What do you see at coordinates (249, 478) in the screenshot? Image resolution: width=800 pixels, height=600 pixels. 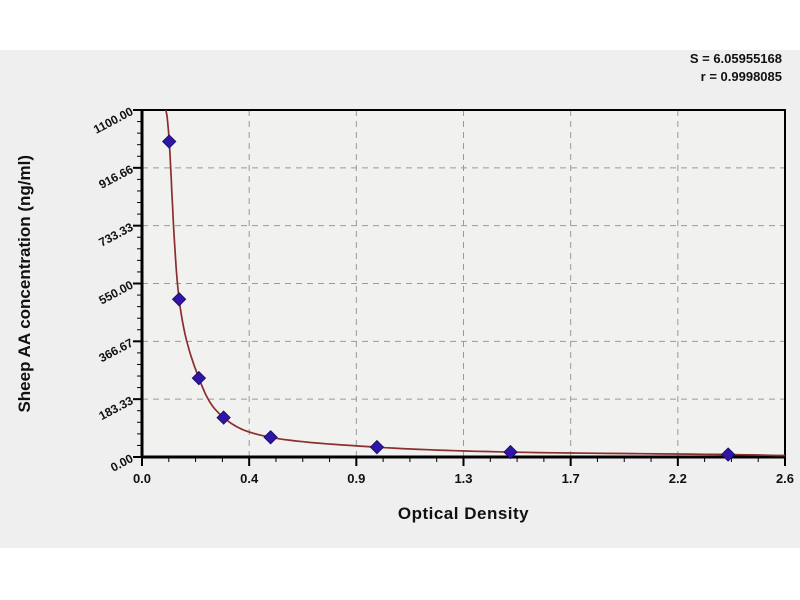 I see `x-tick-label: 0.4` at bounding box center [249, 478].